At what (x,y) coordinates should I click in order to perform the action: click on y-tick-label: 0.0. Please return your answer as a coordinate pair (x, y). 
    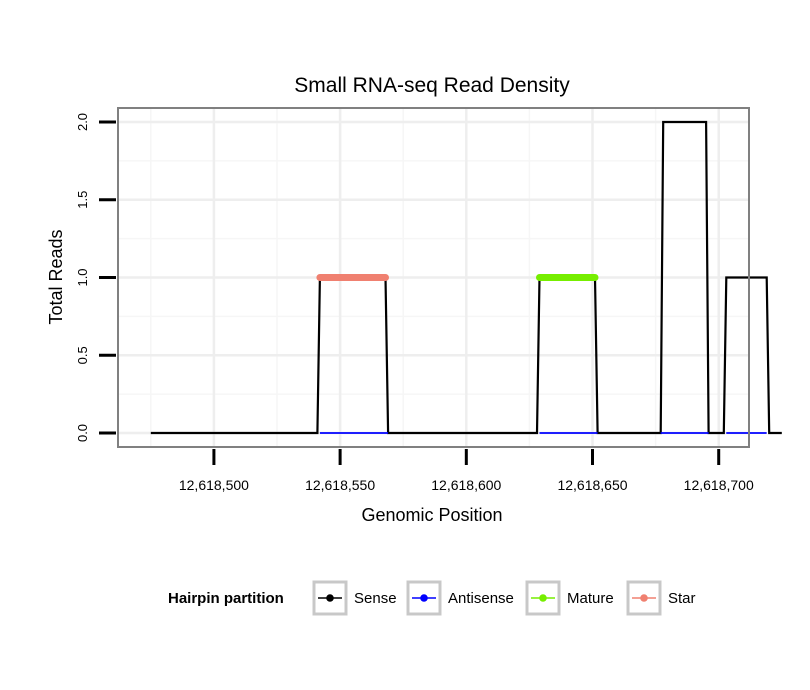
    Looking at the image, I should click on (82, 433).